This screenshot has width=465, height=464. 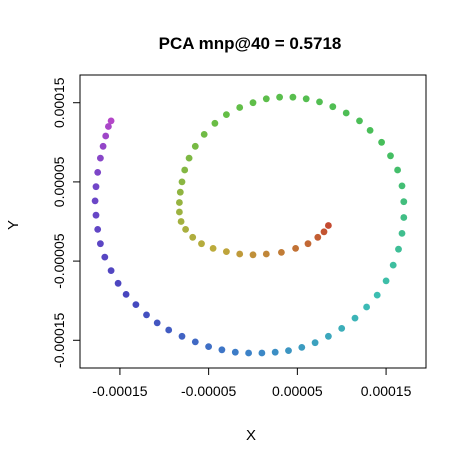 What do you see at coordinates (65, 222) in the screenshot?
I see `y-axis-ticks: -0.00015 -0.00005 0.00005 0.00015` at bounding box center [65, 222].